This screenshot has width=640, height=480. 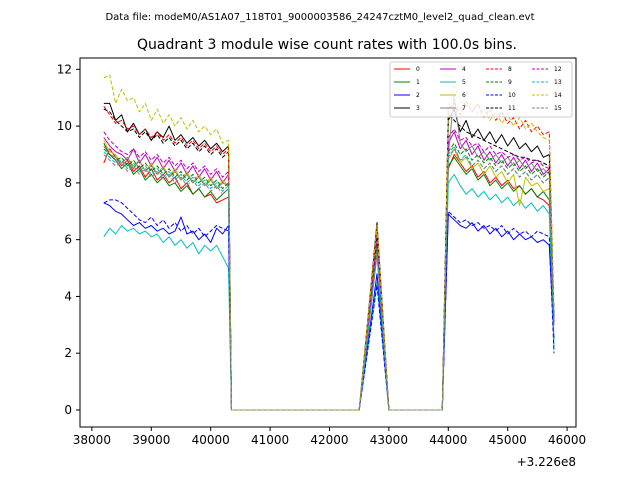 I want to click on x-tick-label: 41000, so click(x=270, y=440).